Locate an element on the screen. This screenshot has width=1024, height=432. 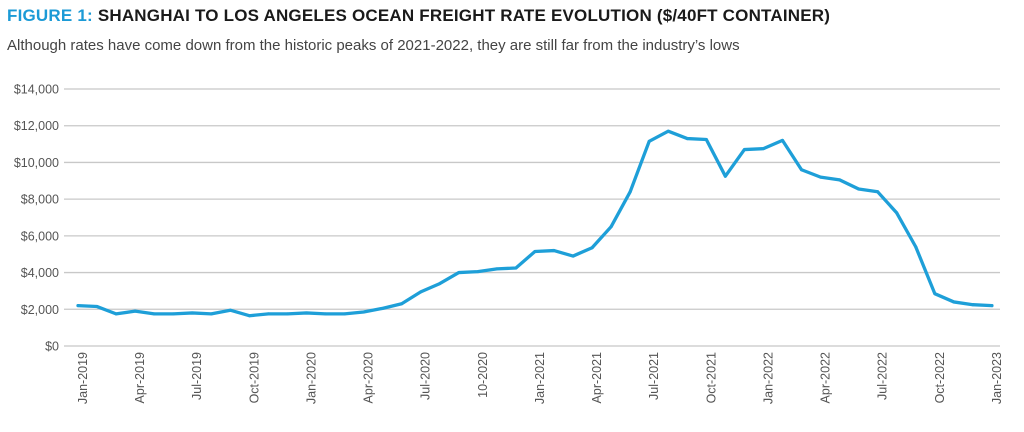
x-tick-label: Jul-2022 is located at coordinates (883, 376).